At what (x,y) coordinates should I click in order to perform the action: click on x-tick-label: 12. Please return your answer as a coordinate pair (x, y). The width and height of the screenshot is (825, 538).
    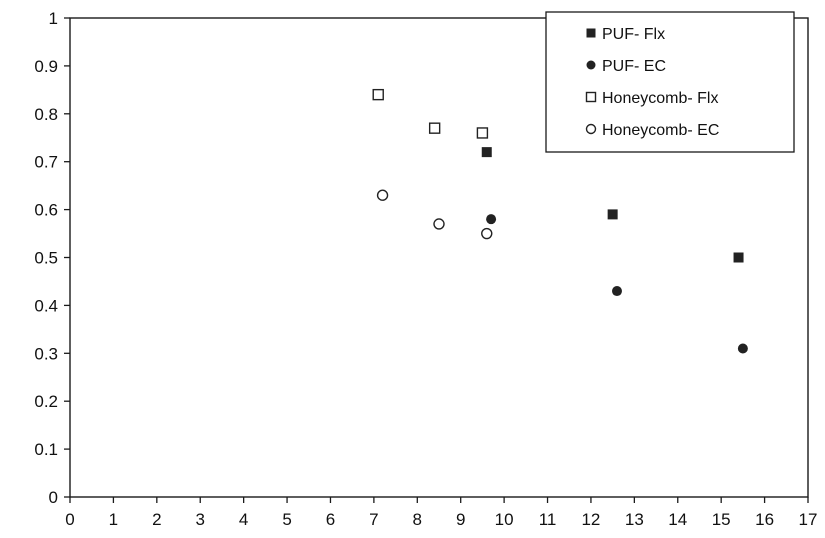
    Looking at the image, I should click on (590, 519).